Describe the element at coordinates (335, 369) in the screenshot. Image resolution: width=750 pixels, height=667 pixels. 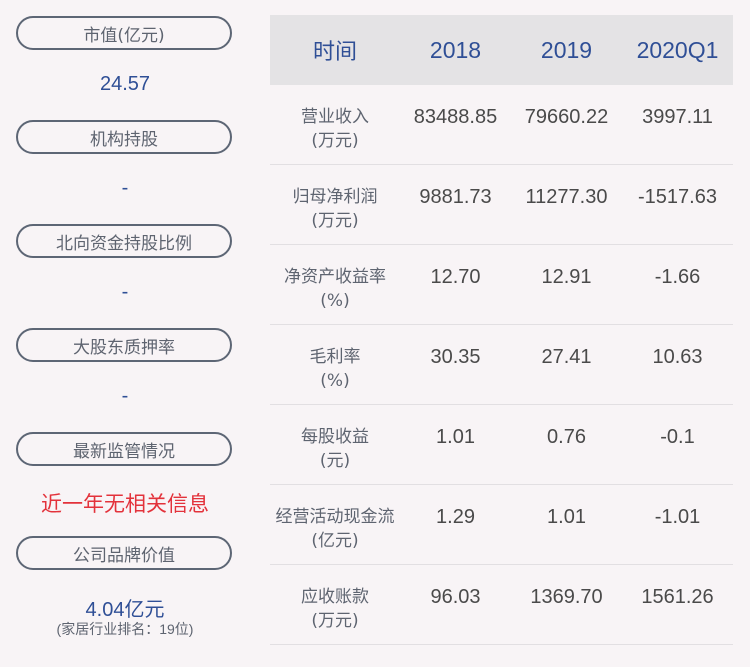
I see `row-label: 毛利率 (%)` at that location.